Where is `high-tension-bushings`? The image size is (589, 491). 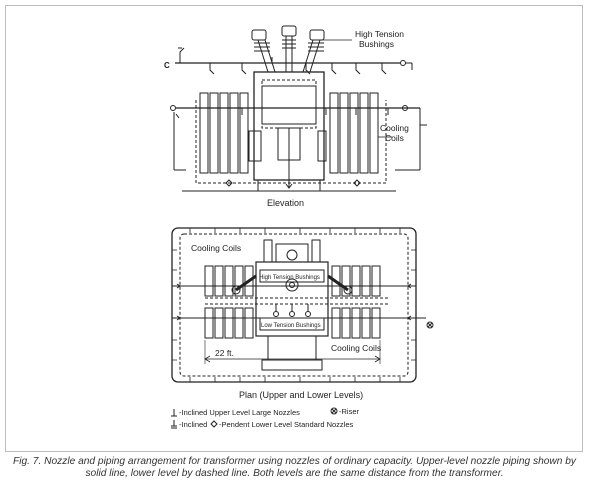
high-tension-bushings is located at coordinates (288, 49).